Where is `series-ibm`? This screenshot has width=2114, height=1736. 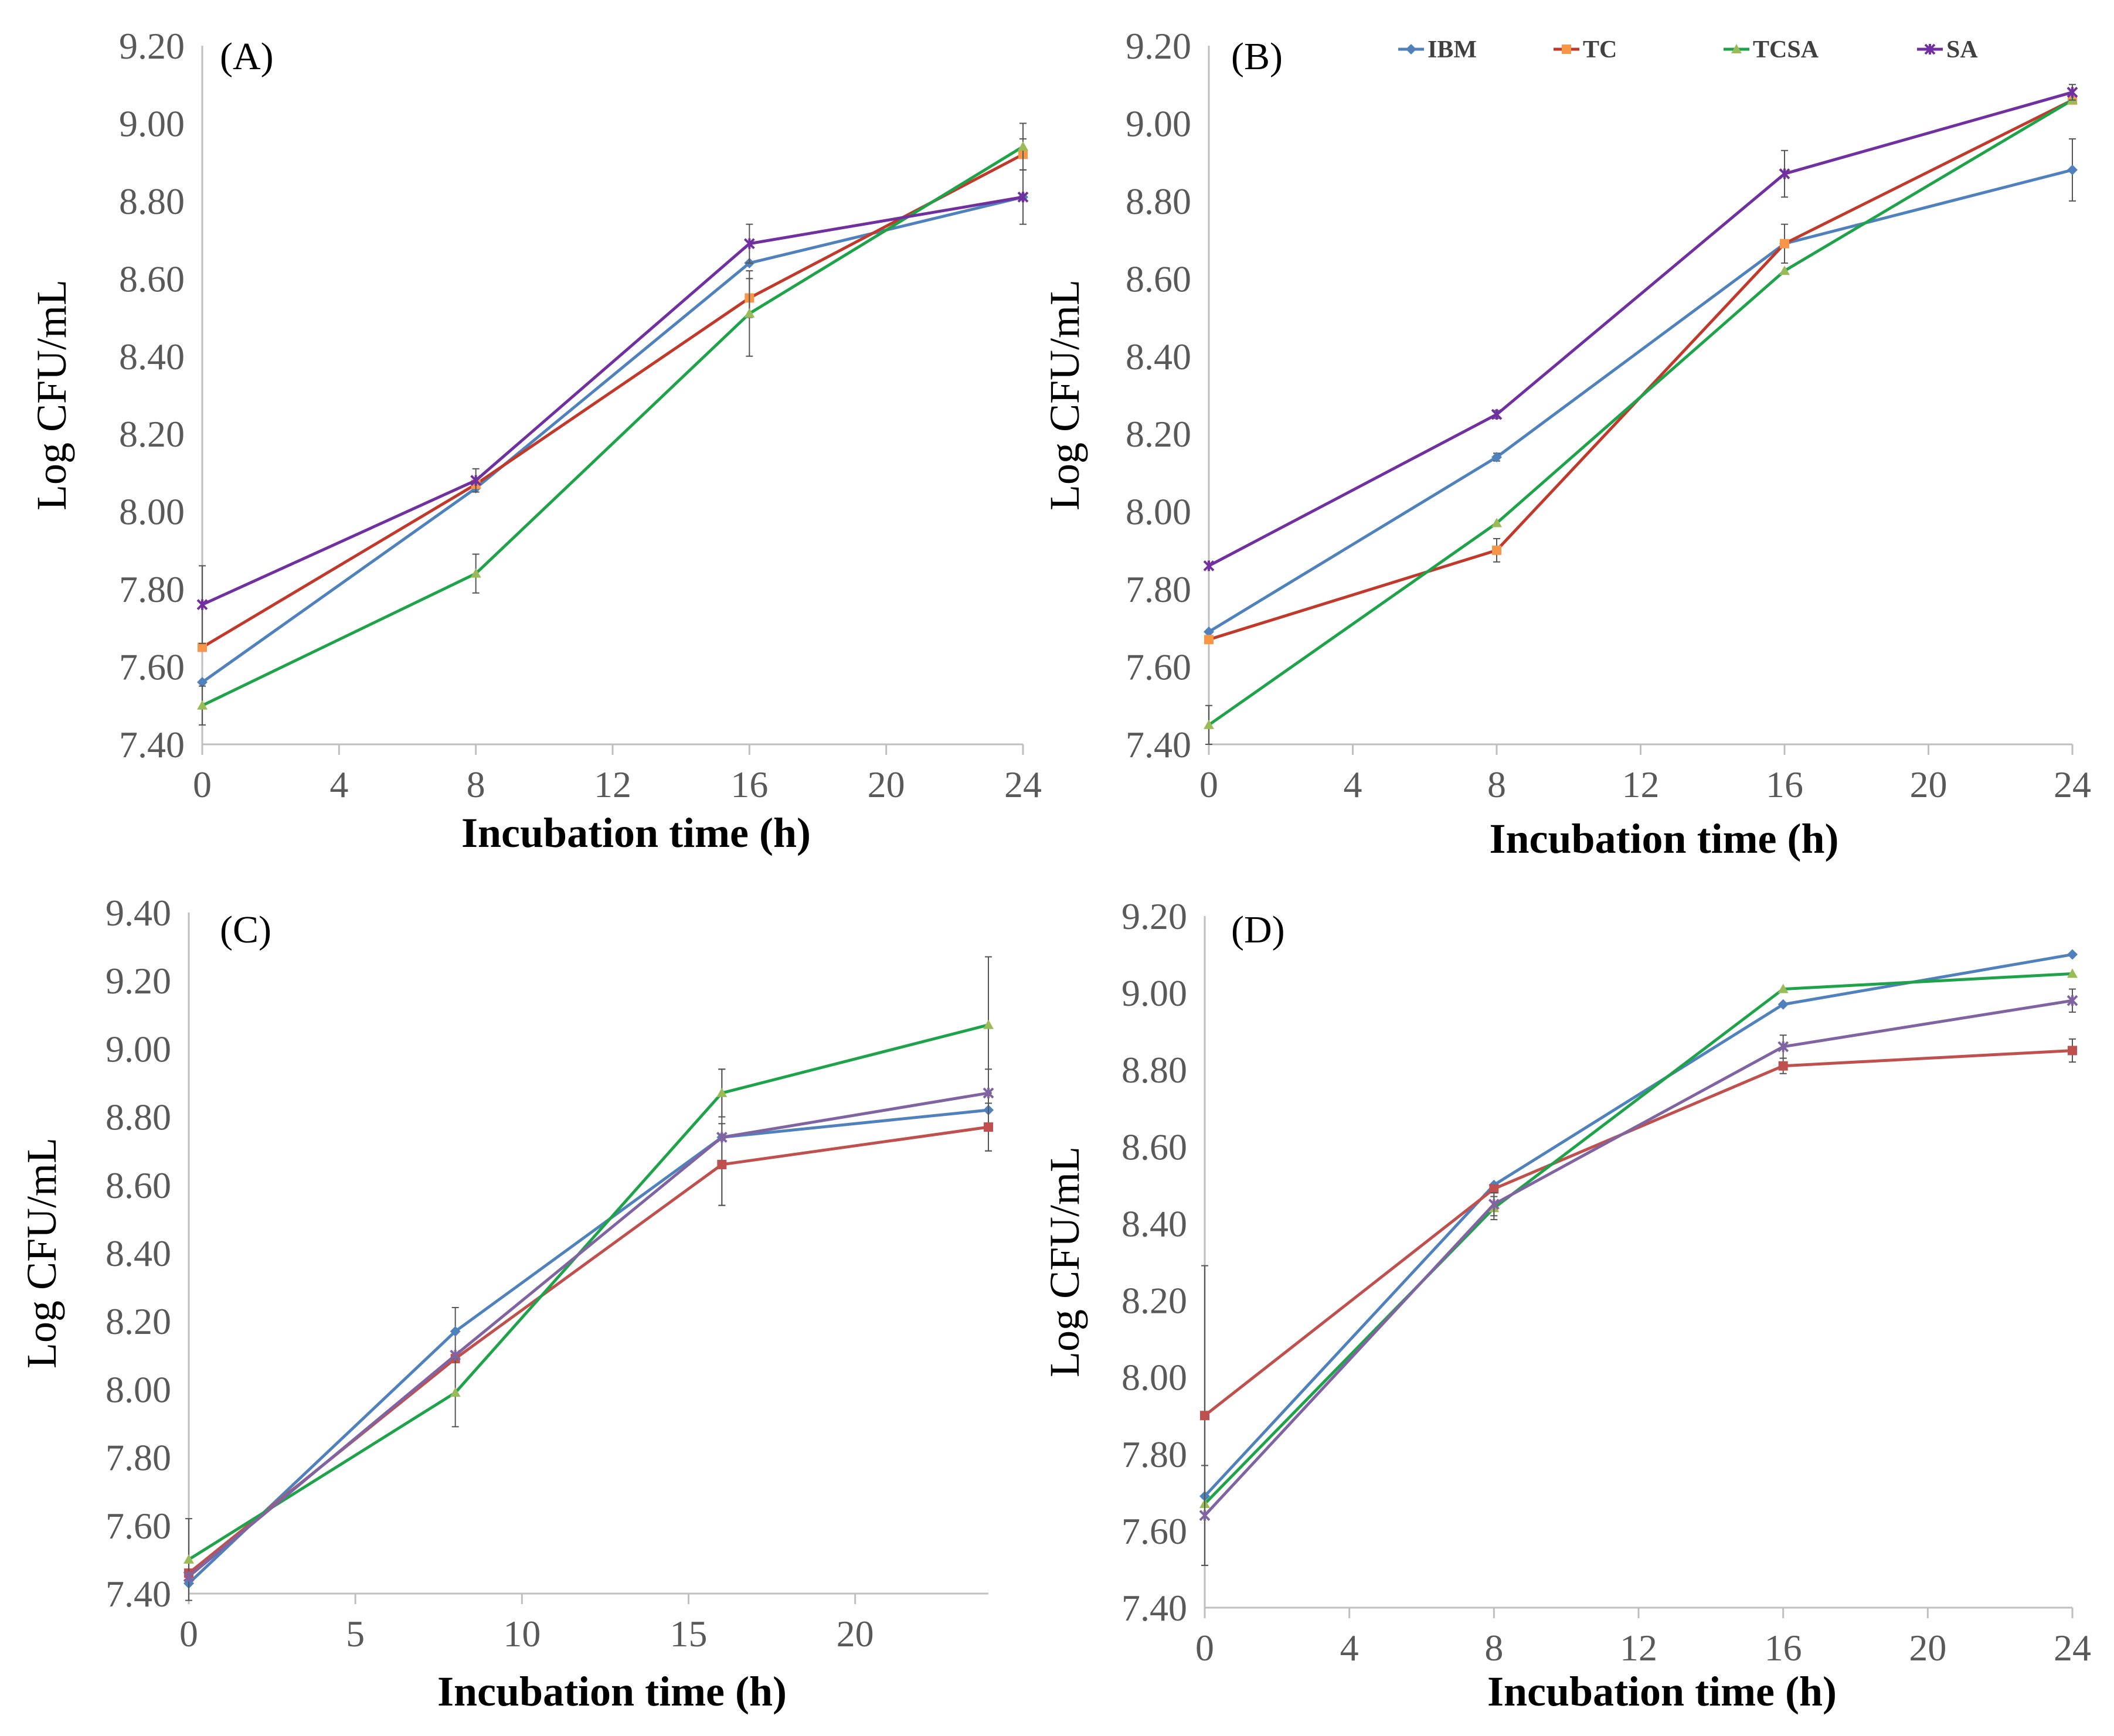
series-ibm is located at coordinates (1638, 1226).